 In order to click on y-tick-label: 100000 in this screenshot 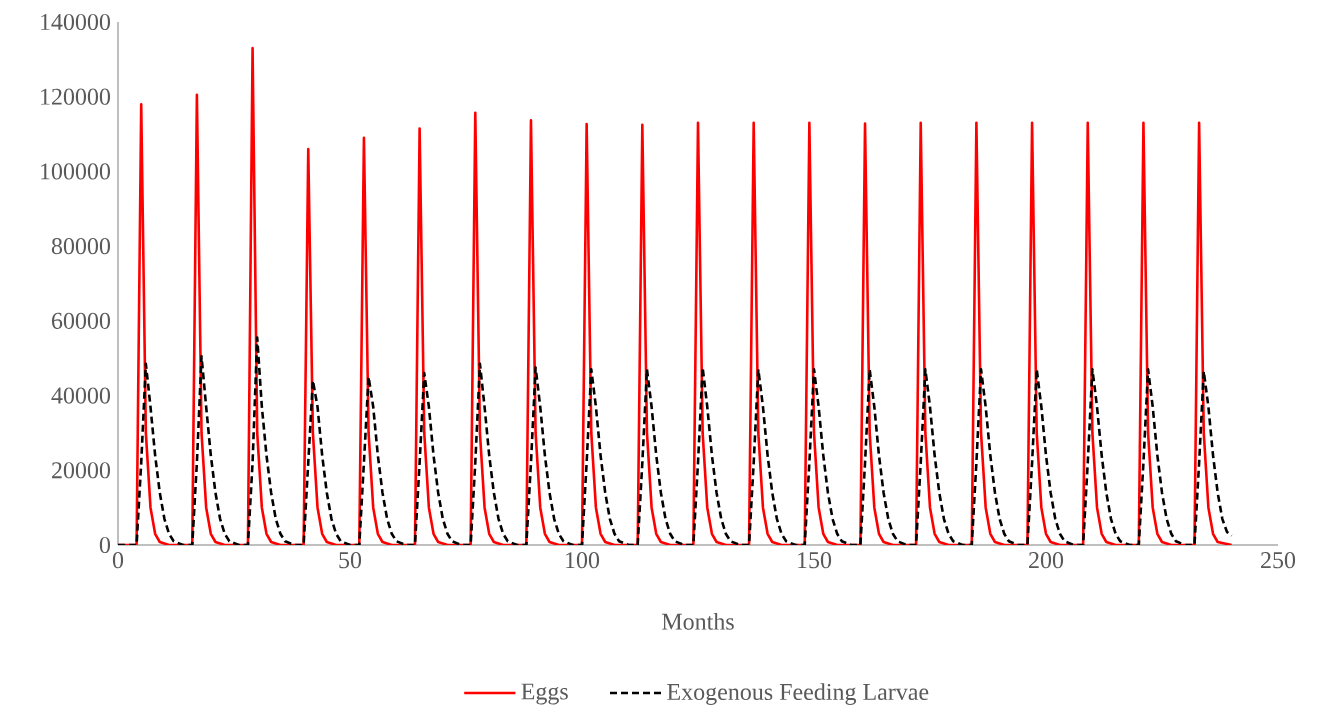, I will do `click(76, 171)`.